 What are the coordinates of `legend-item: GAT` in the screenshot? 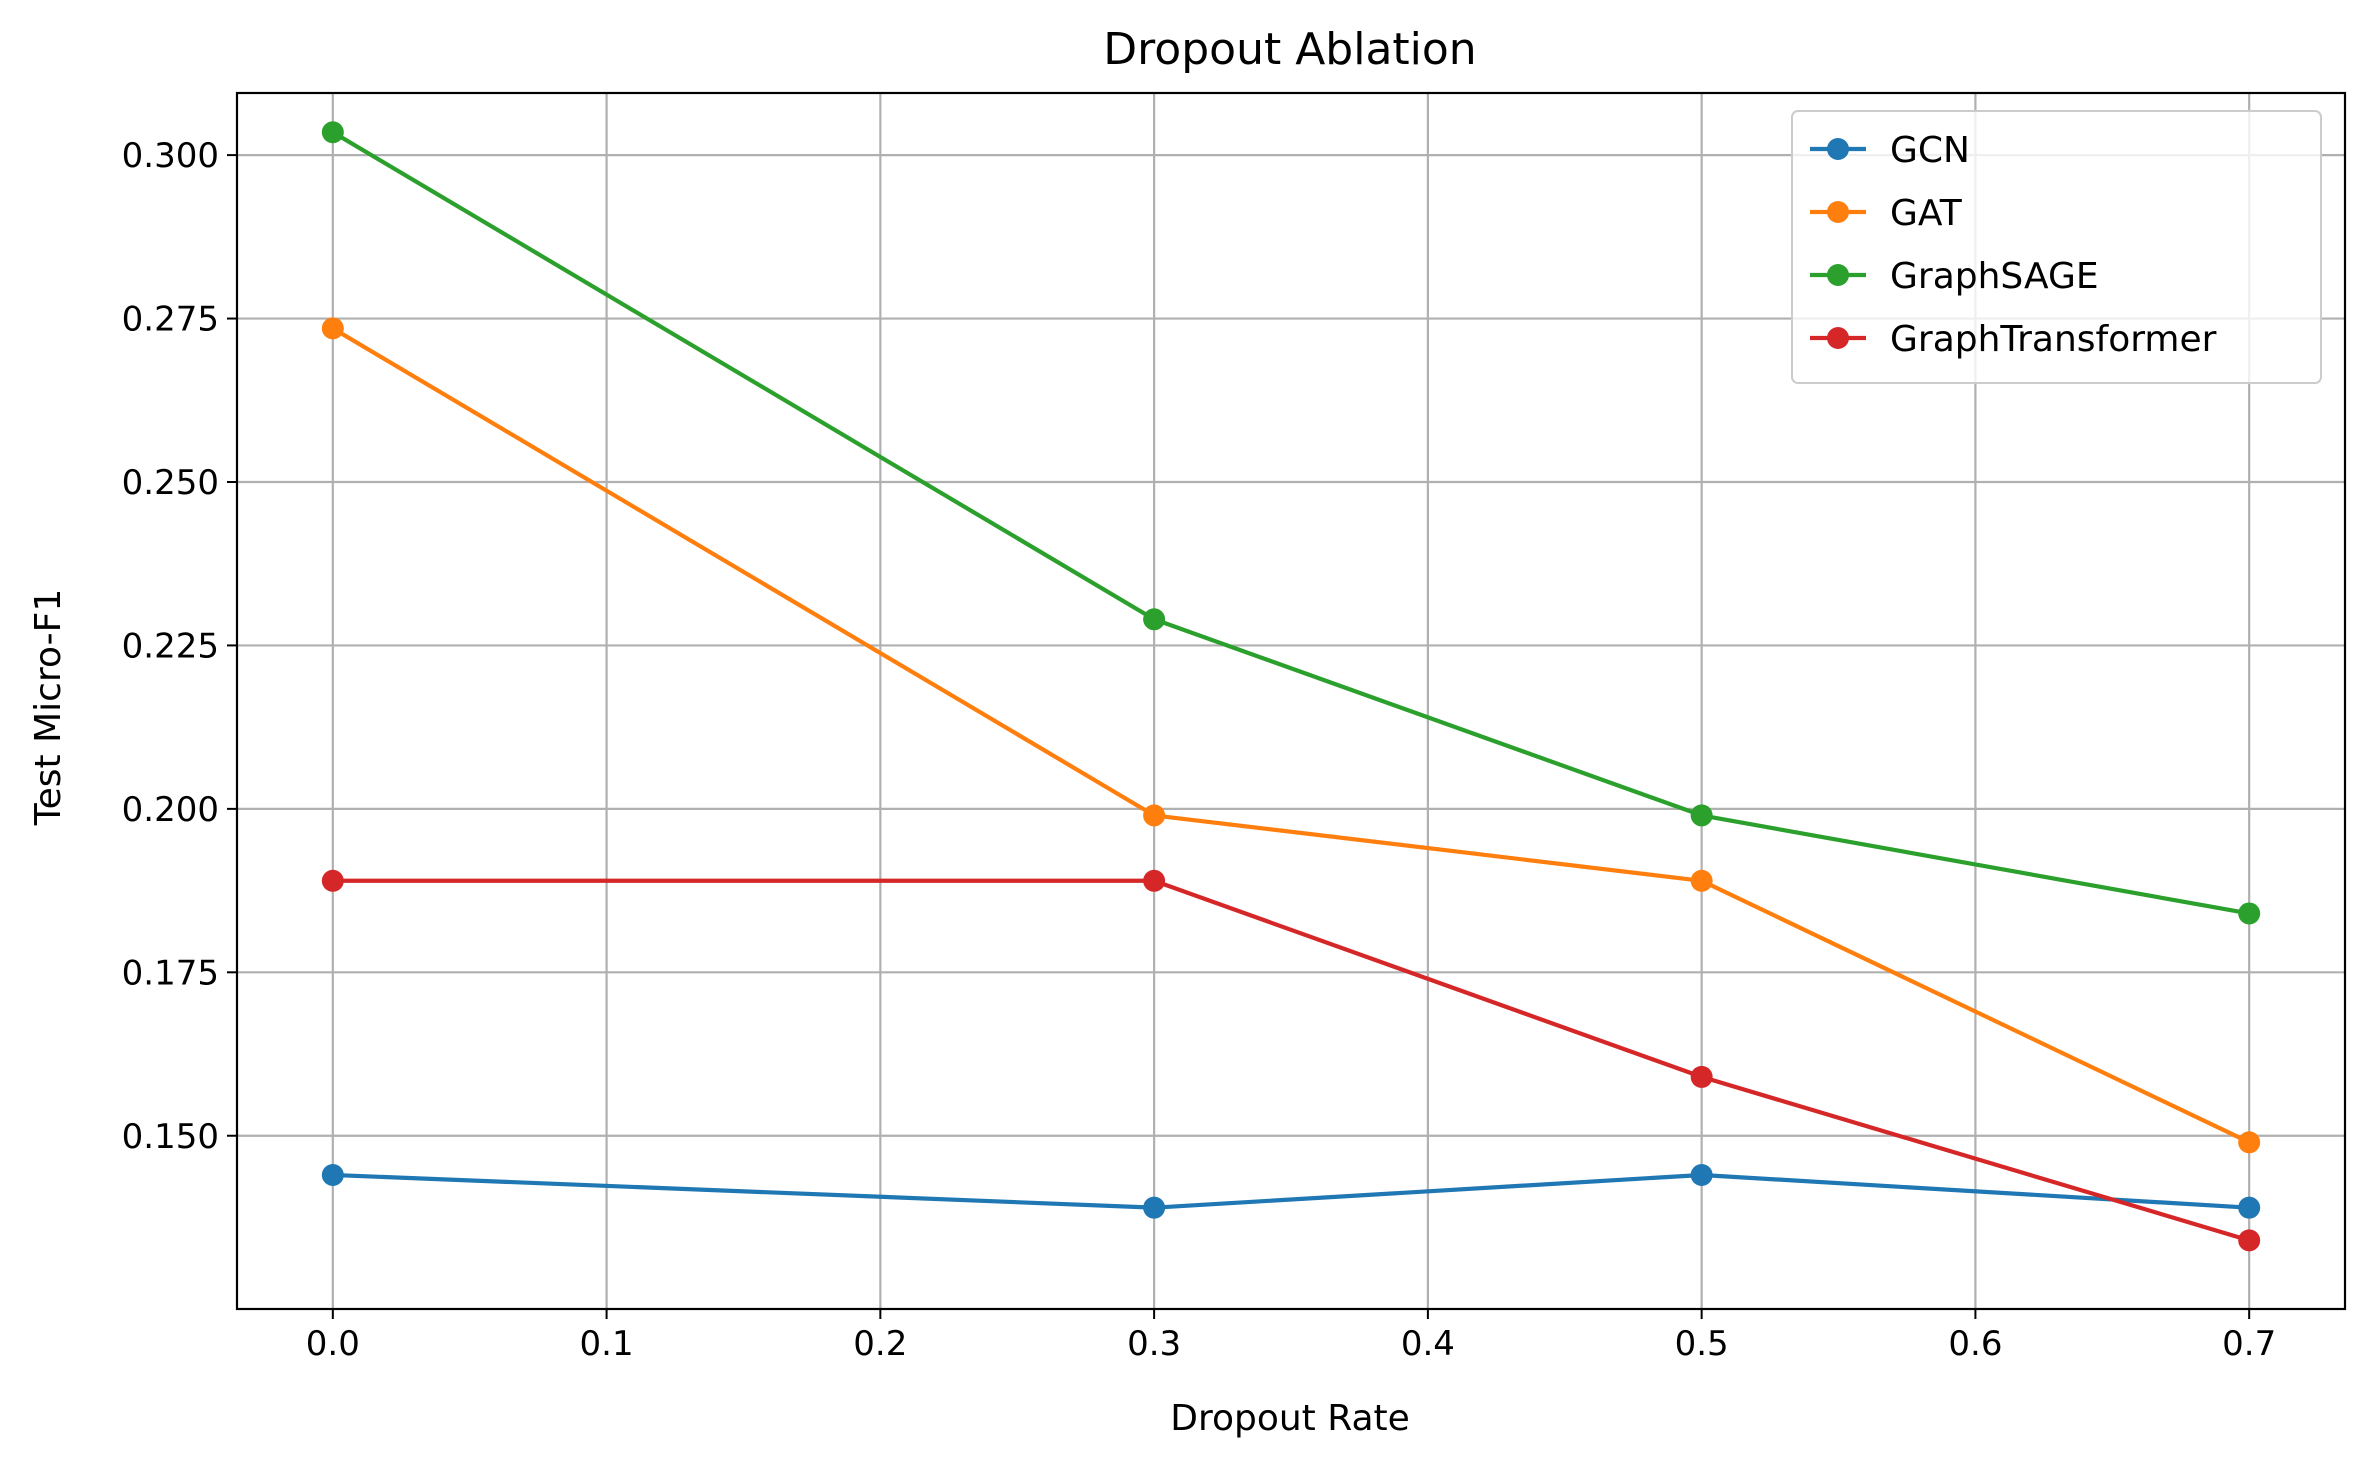 It's located at (1886, 213).